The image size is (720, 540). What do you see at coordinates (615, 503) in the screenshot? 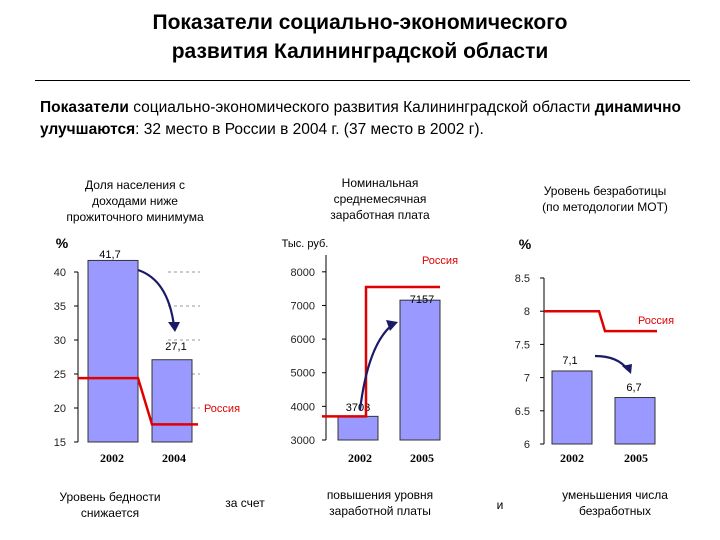
I see `chart3-bottom-caption: уменьшения числа безработных` at bounding box center [615, 503].